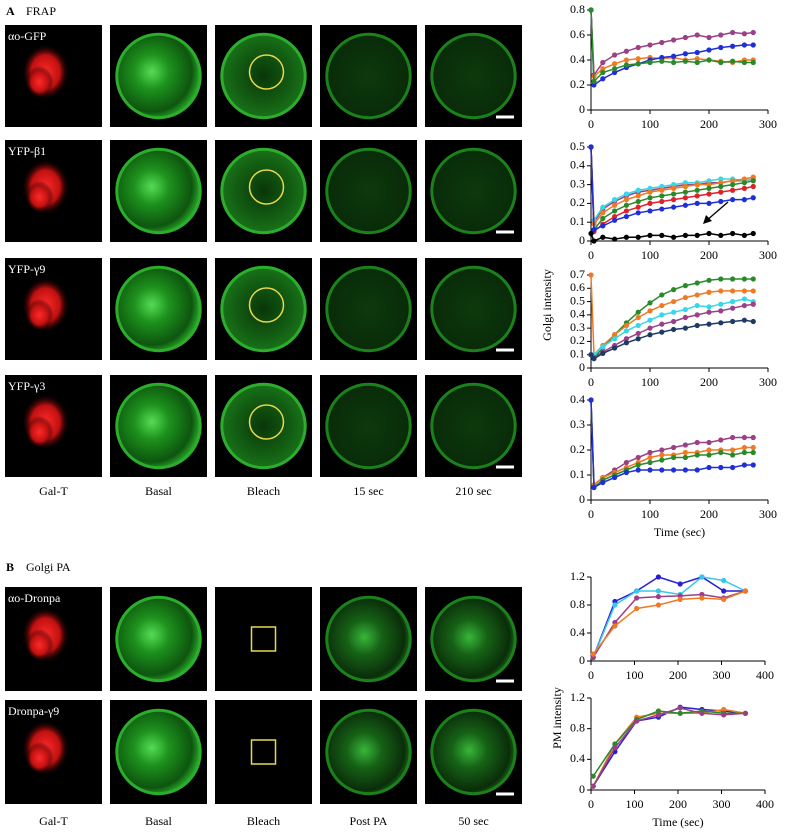 The height and width of the screenshot is (835, 800). What do you see at coordinates (650, 514) in the screenshot?
I see `x-tick-label: 100` at bounding box center [650, 514].